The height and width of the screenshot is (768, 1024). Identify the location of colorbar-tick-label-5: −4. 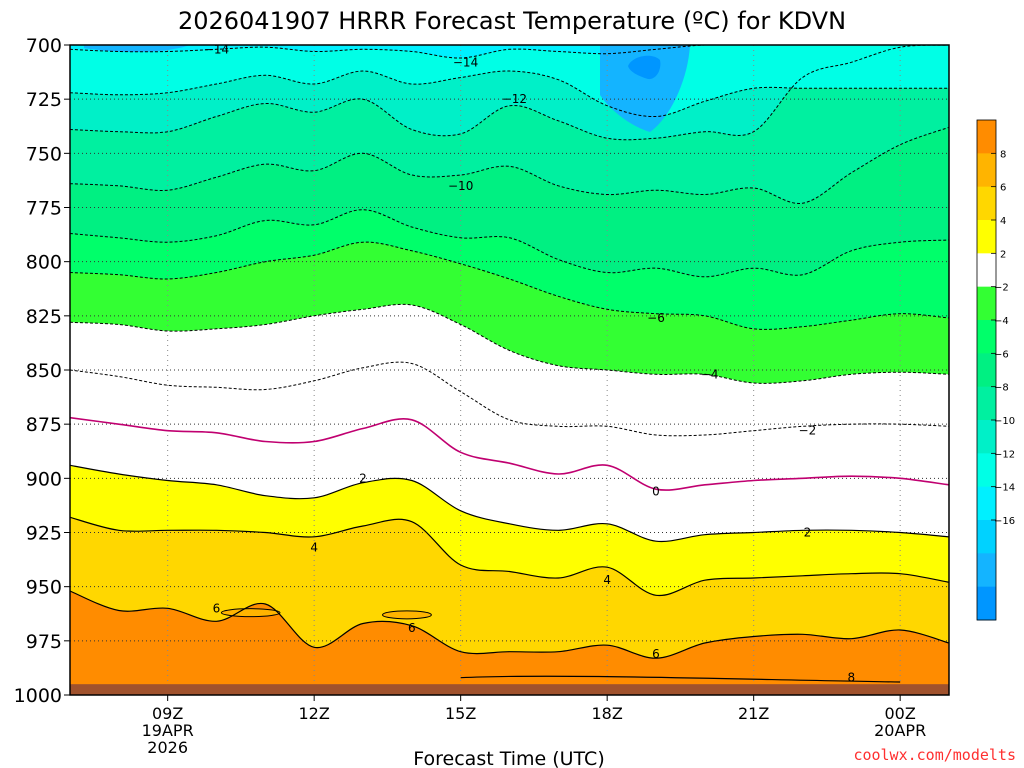
(1001, 321).